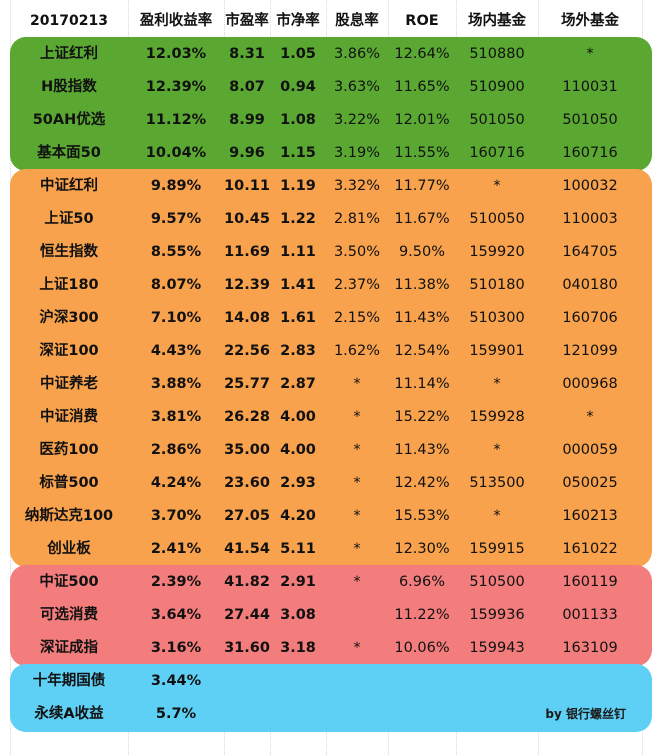  Describe the element at coordinates (298, 153) in the screenshot. I see `pb-ratio-cell: 1.15` at that location.